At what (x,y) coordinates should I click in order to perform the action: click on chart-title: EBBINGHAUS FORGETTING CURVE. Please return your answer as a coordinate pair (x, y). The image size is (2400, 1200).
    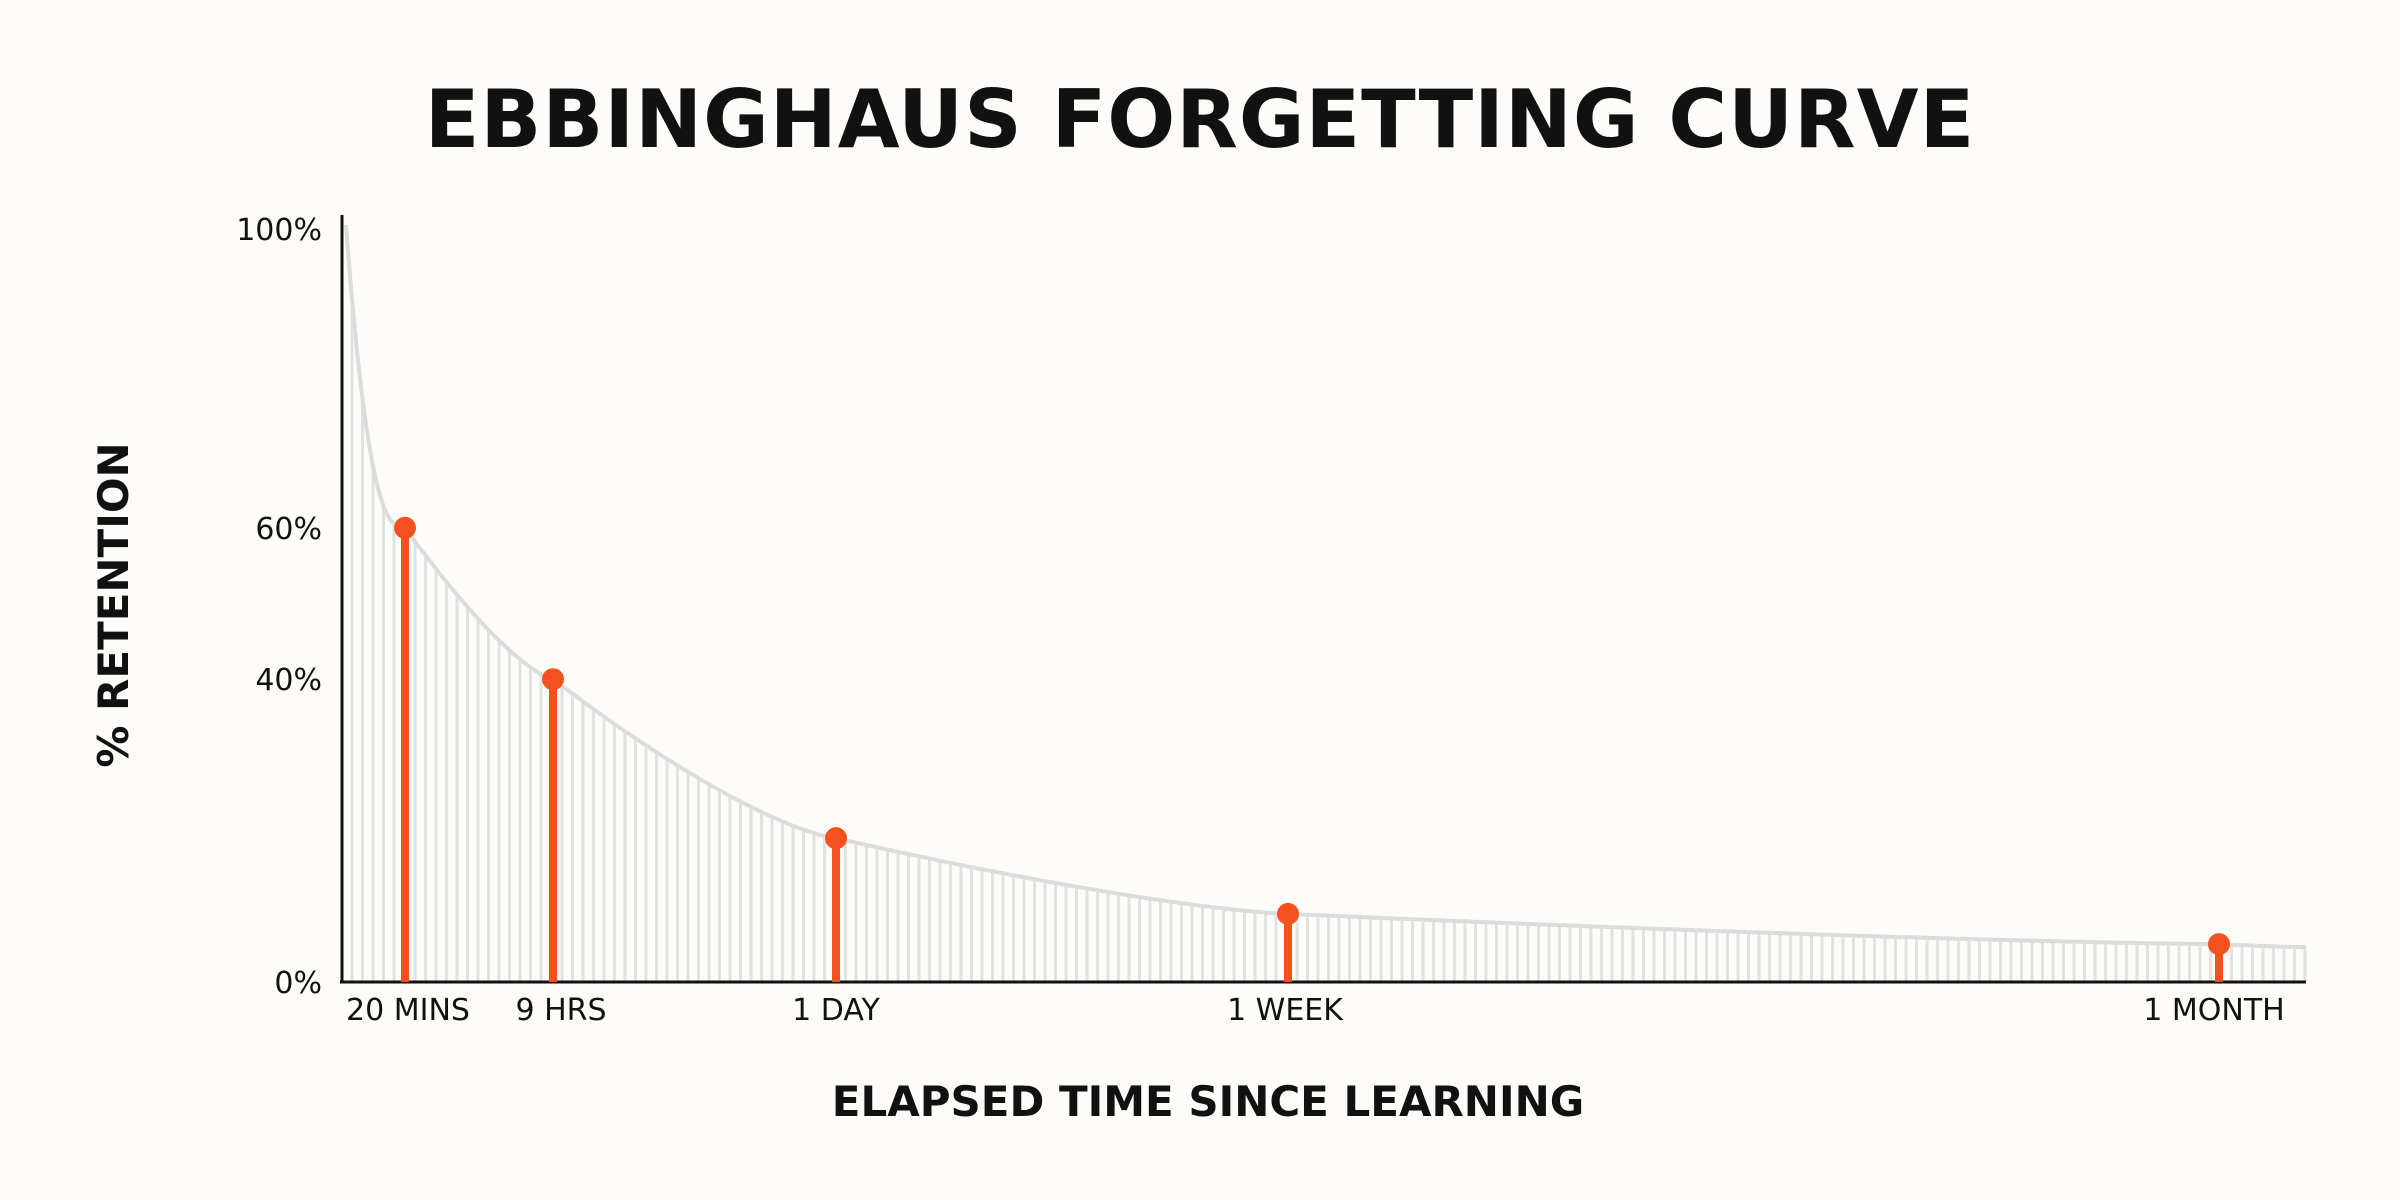
    Looking at the image, I should click on (1200, 119).